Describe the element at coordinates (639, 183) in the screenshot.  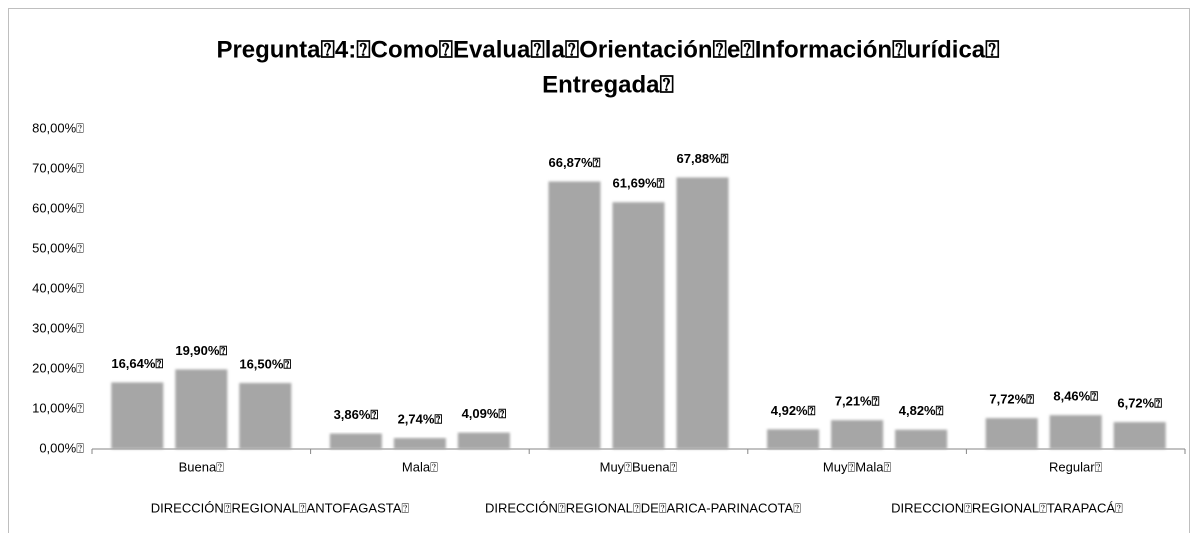
I see `value-label: 61,69%⍰` at that location.